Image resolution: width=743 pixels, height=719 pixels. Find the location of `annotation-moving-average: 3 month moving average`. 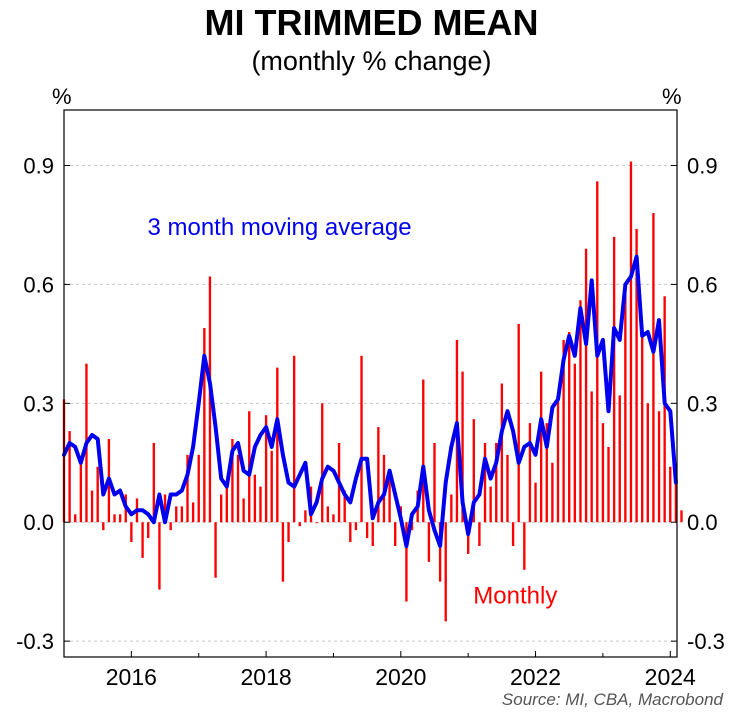

annotation-moving-average: 3 month moving average is located at coordinates (279, 227).